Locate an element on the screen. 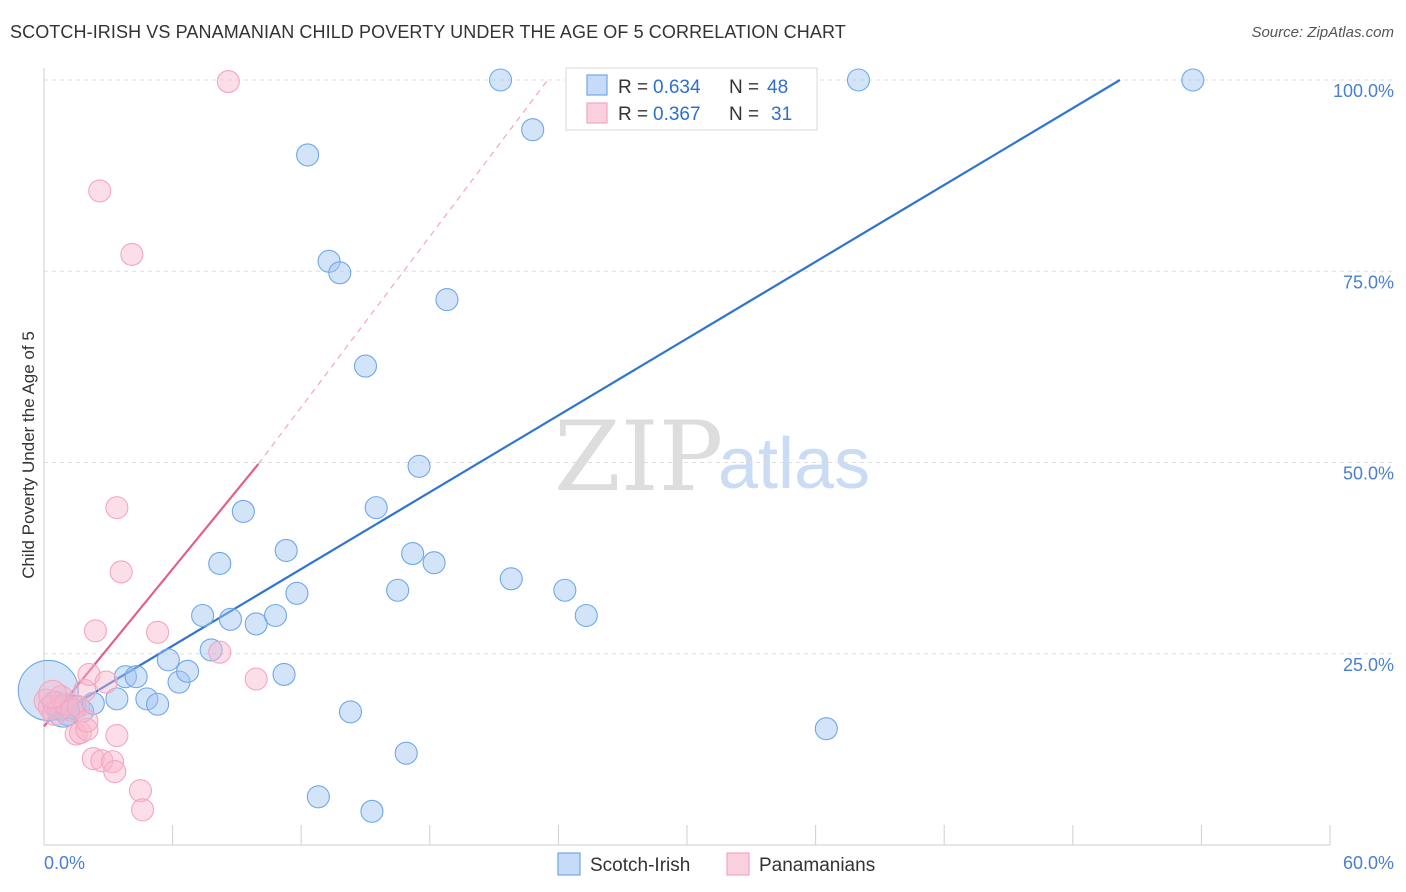  stats-r-value-2: 0.367 is located at coordinates (677, 114).